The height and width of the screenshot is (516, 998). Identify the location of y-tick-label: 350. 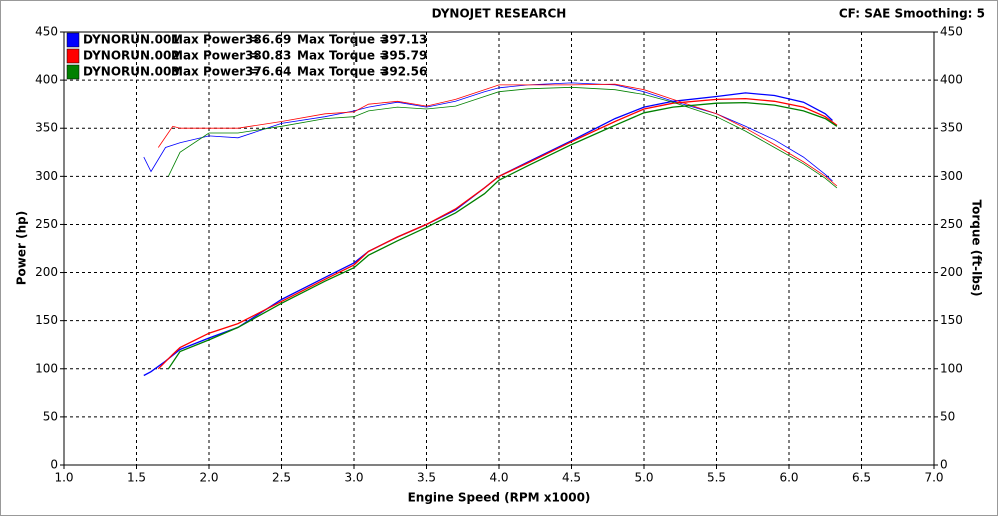
(46, 128).